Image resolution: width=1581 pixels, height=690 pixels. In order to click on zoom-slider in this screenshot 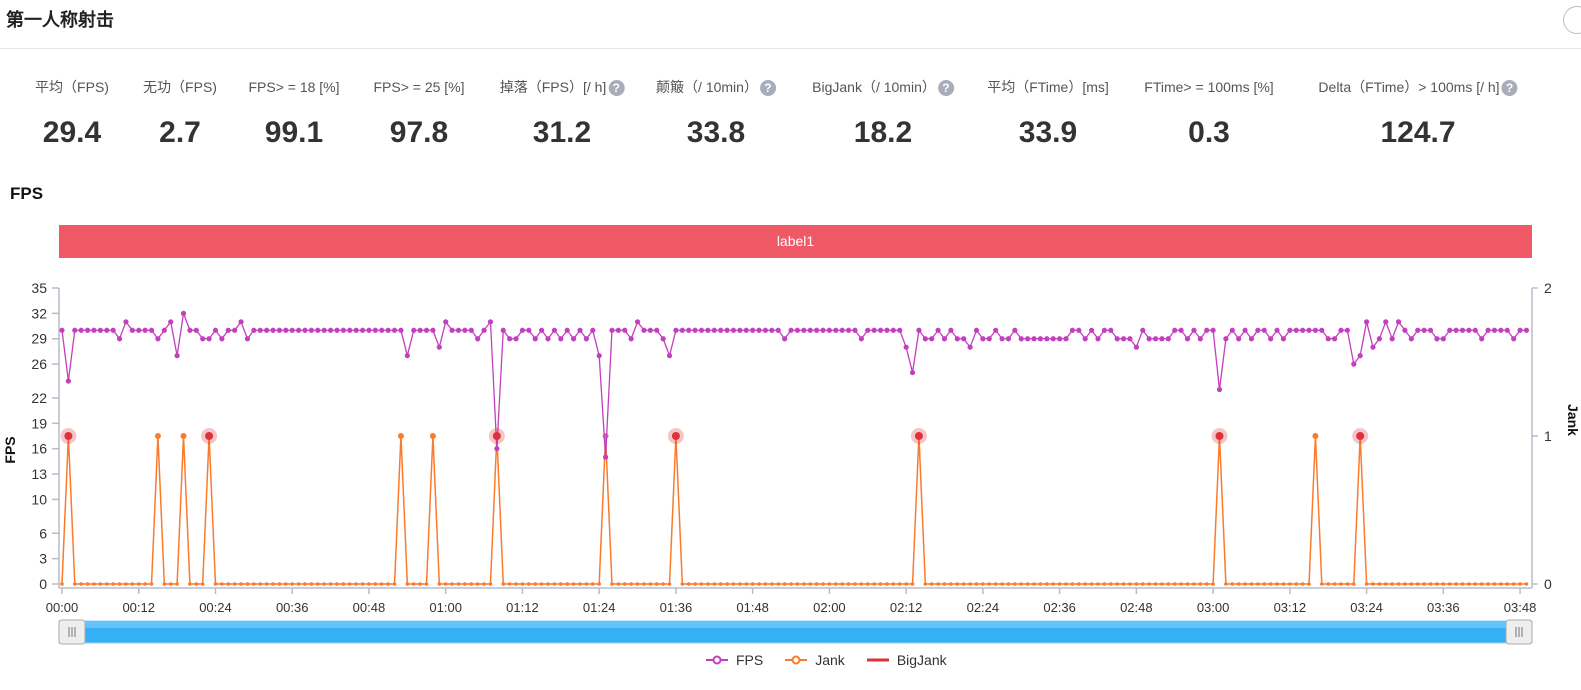, I will do `click(795, 632)`.